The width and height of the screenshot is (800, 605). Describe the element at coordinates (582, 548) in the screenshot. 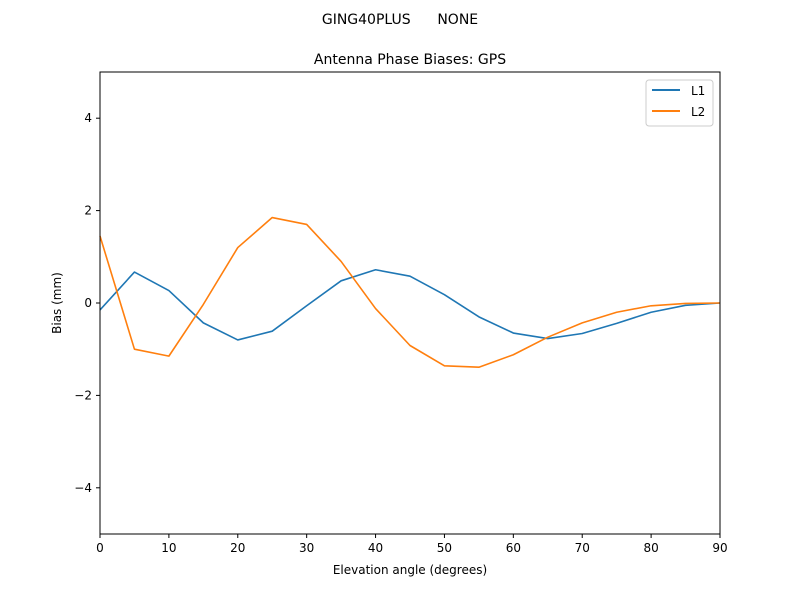

I see `x-tick-label: 70` at that location.